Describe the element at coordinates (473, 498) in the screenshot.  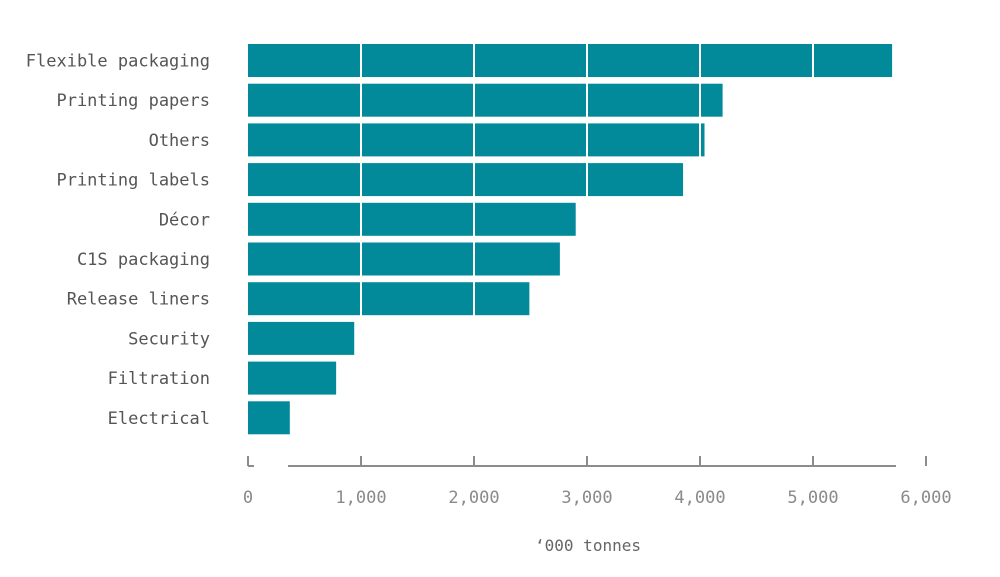
I see `x-tick-label: 2,000` at that location.